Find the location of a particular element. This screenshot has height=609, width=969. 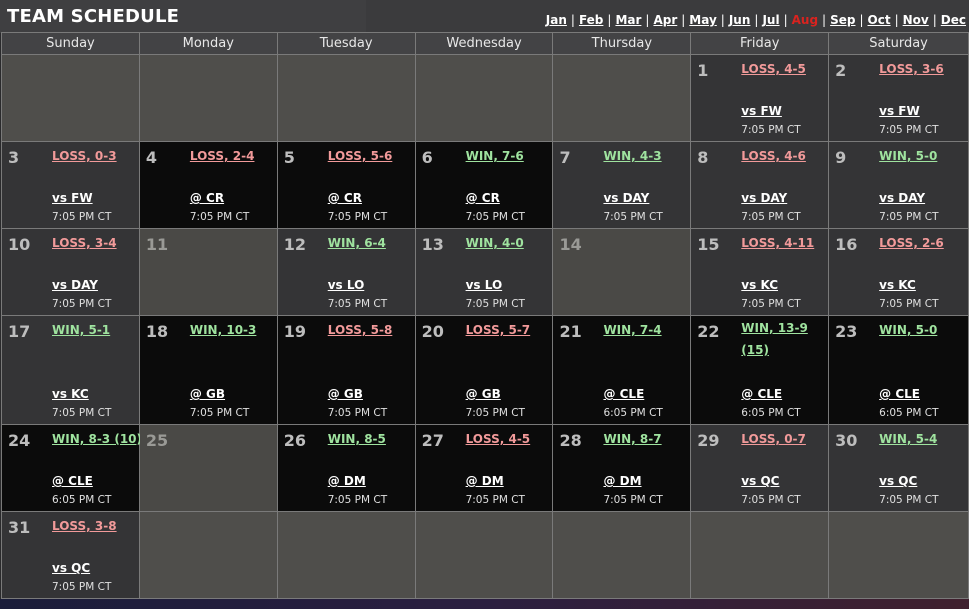

game-result-link: LOSS, 5-7 is located at coordinates (498, 330).